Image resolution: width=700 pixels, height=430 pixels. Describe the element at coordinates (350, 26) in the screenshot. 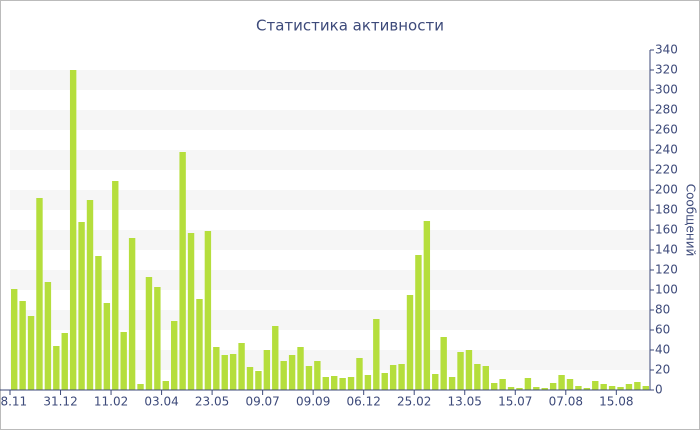

I see `chart-title: Статистика активности` at that location.